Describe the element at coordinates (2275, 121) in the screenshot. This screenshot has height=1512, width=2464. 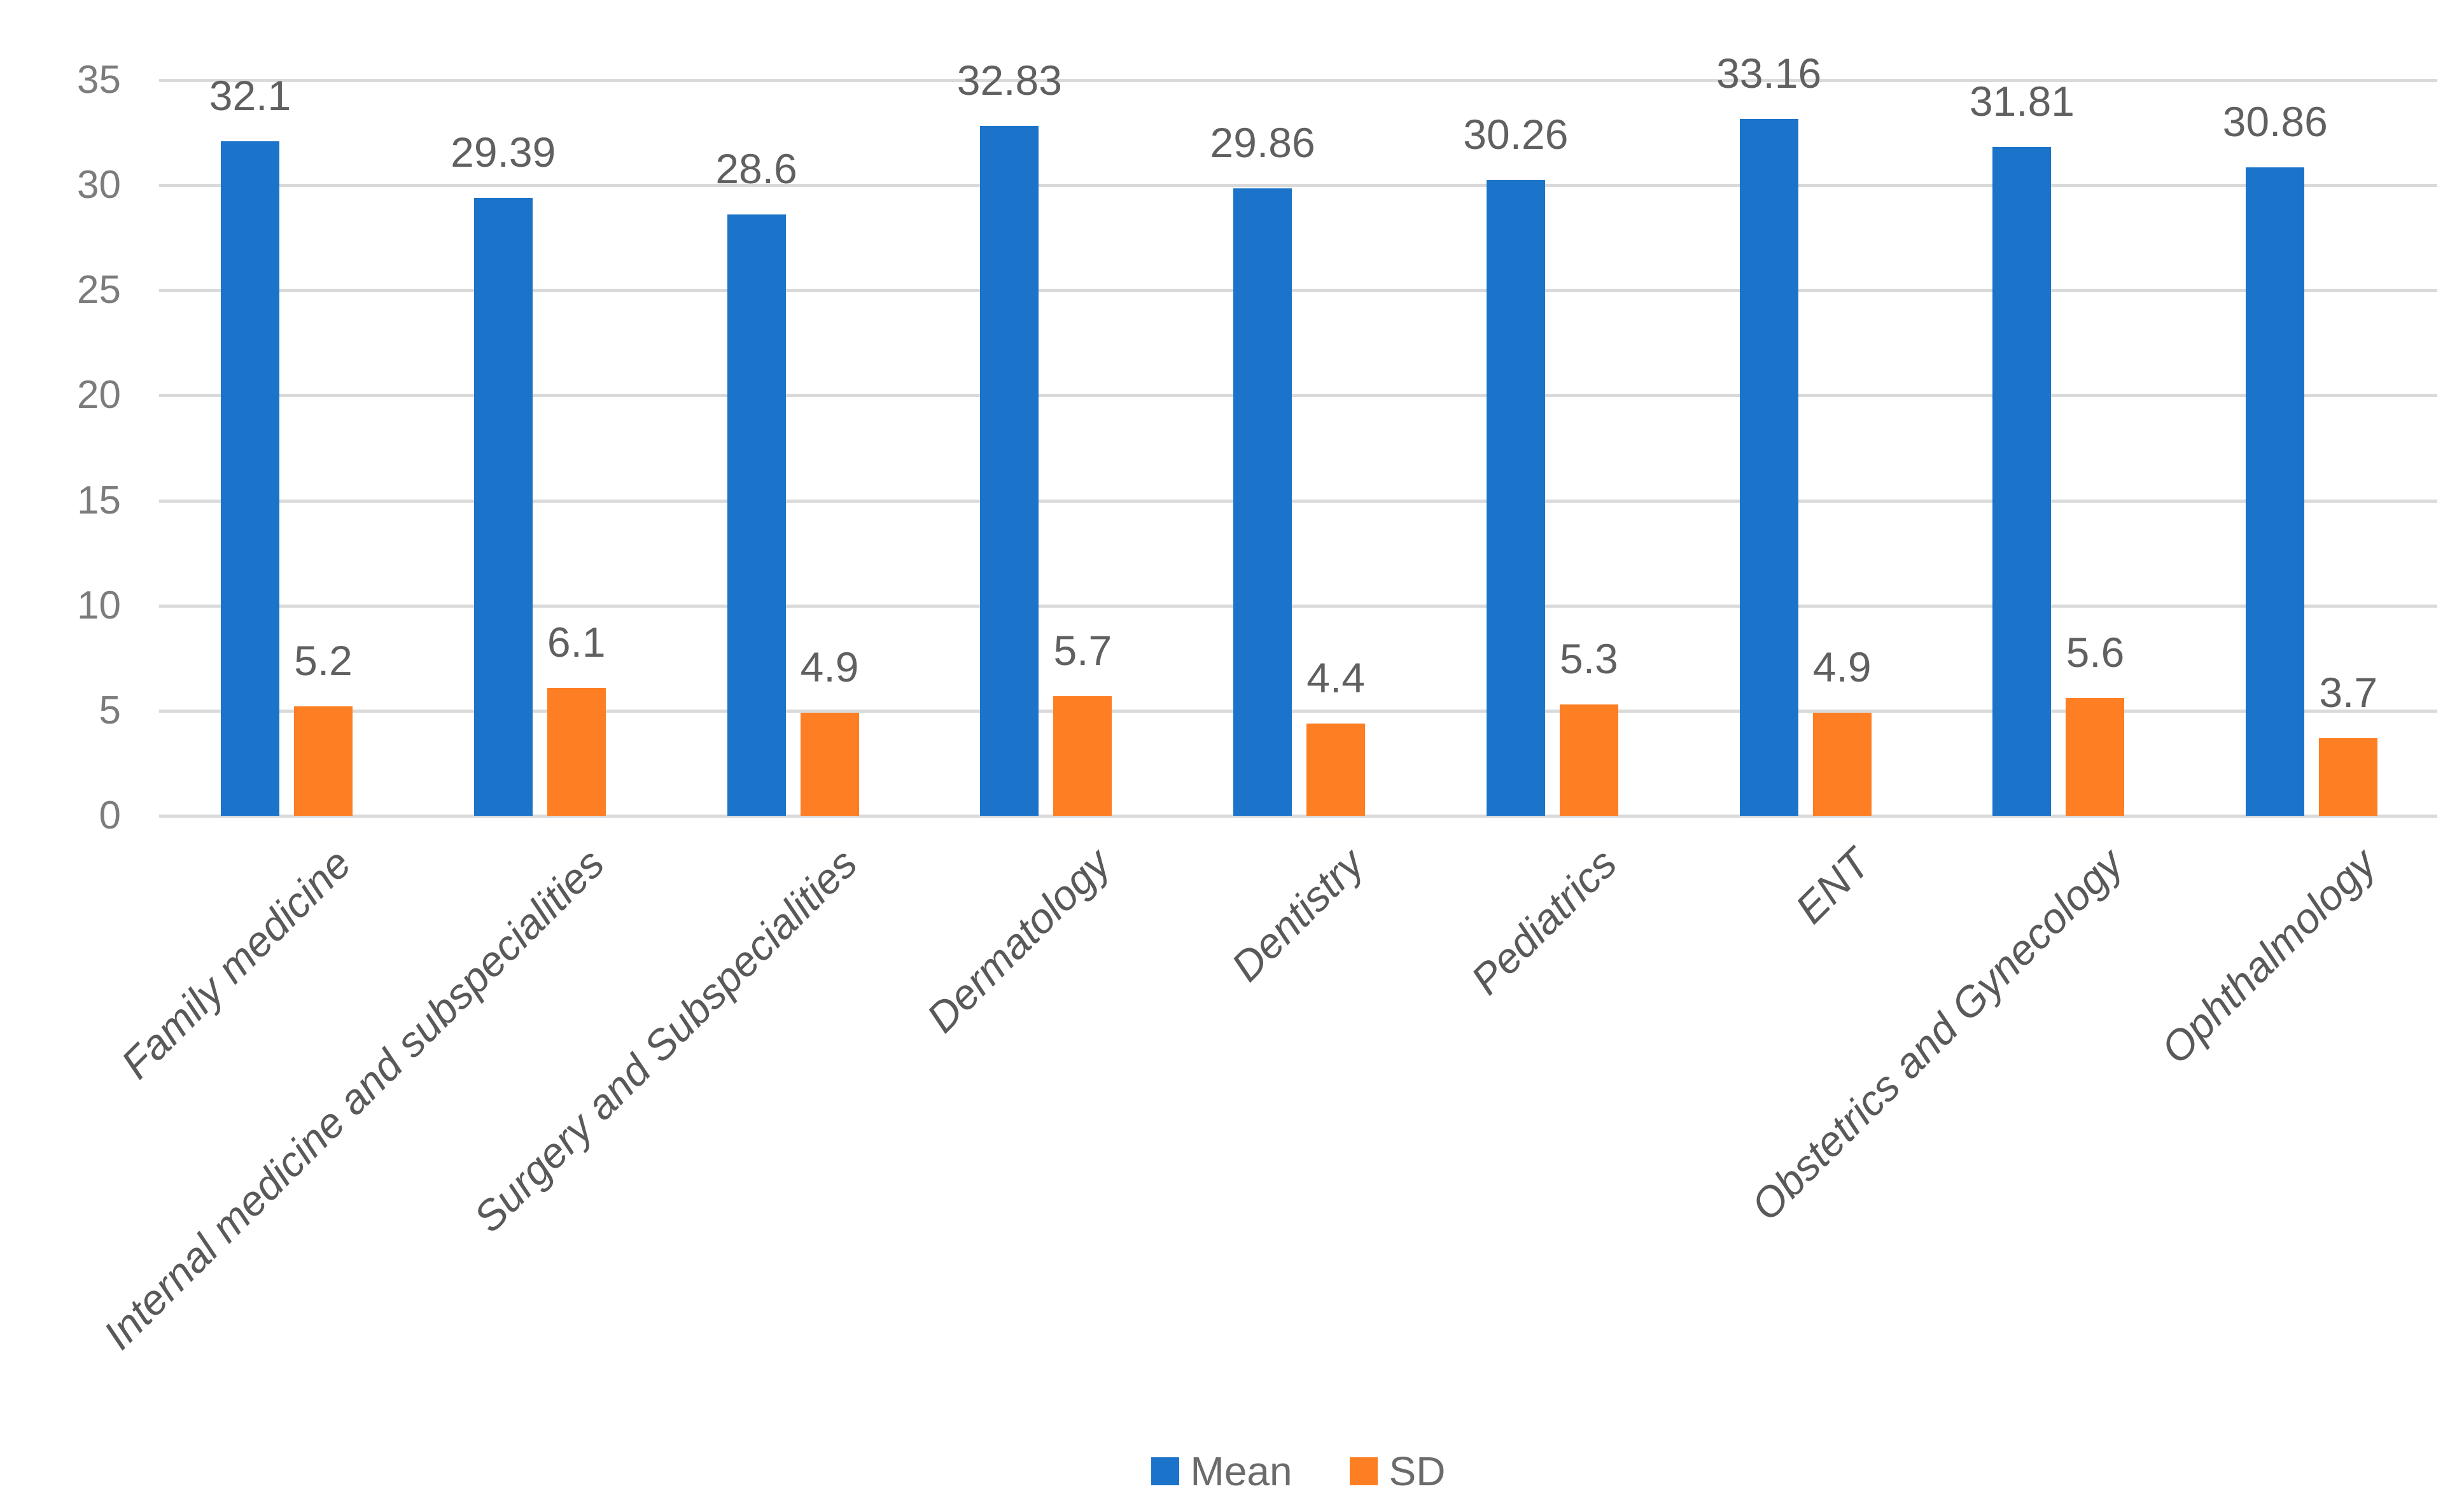
I see `value-label-mean-8: 30.86` at that location.